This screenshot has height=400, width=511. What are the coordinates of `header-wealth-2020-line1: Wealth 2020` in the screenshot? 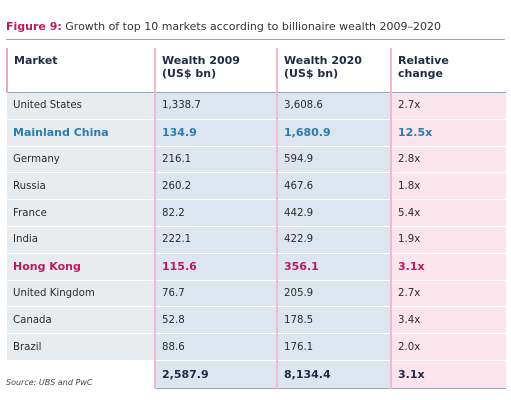 It's located at (323, 60).